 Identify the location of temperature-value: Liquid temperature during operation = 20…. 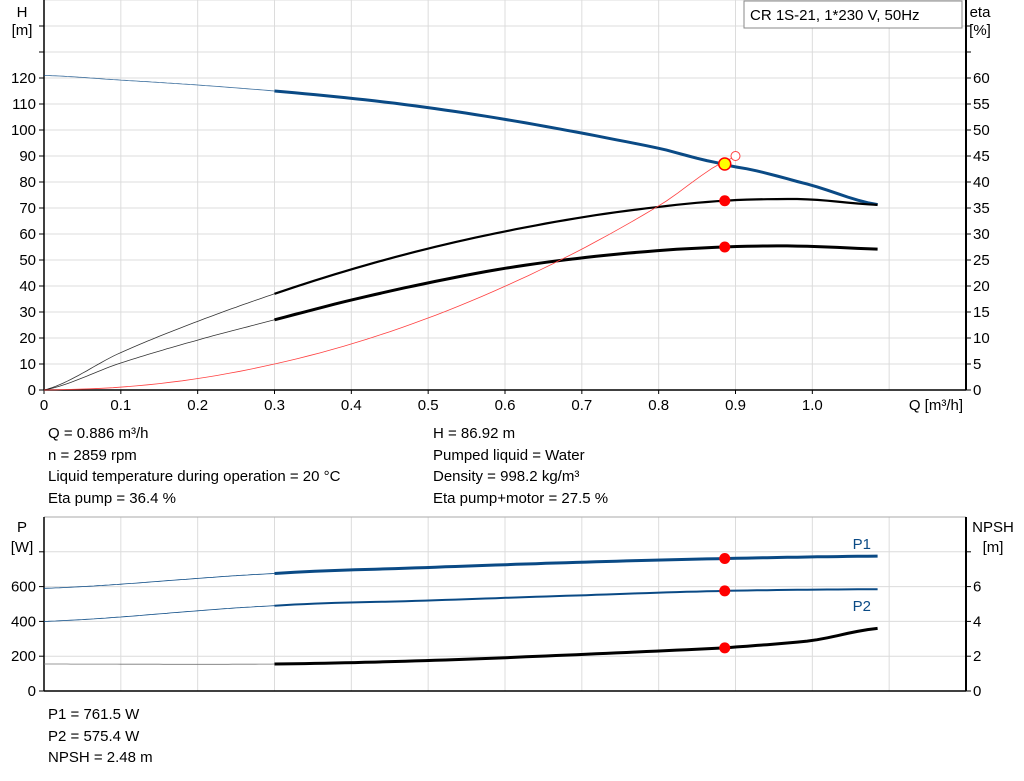
(194, 476).